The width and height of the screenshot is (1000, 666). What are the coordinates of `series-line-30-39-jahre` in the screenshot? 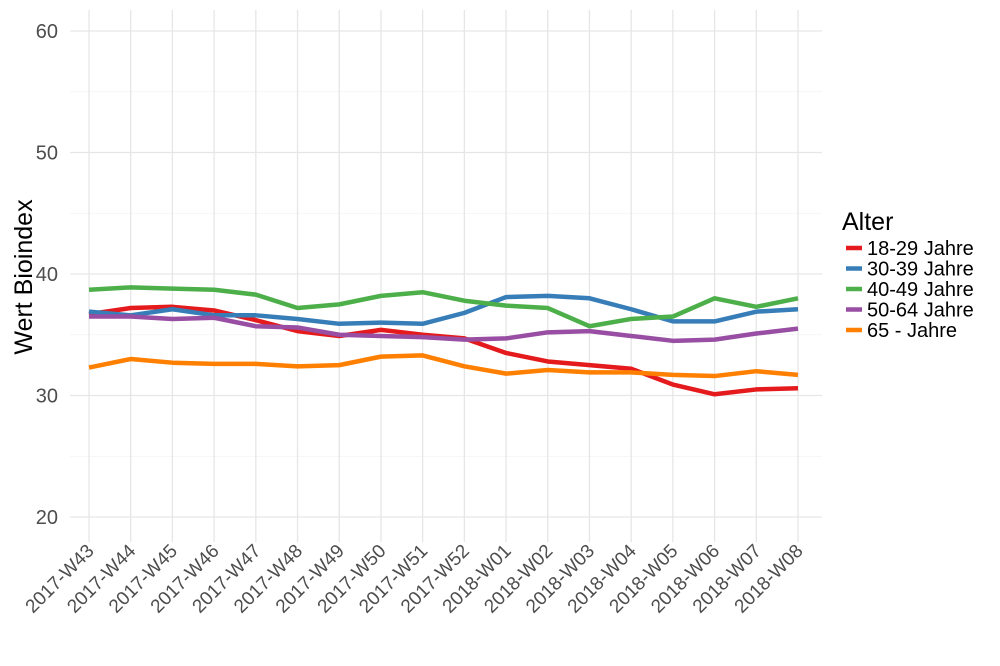 It's located at (443, 310).